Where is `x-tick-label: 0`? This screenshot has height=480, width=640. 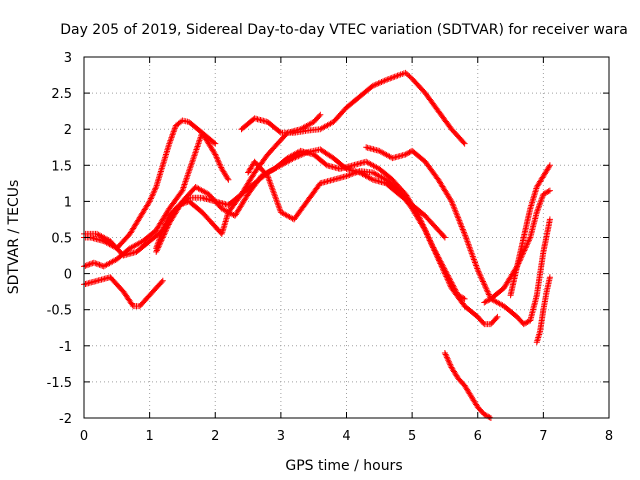 x-tick-label: 0 is located at coordinates (84, 436).